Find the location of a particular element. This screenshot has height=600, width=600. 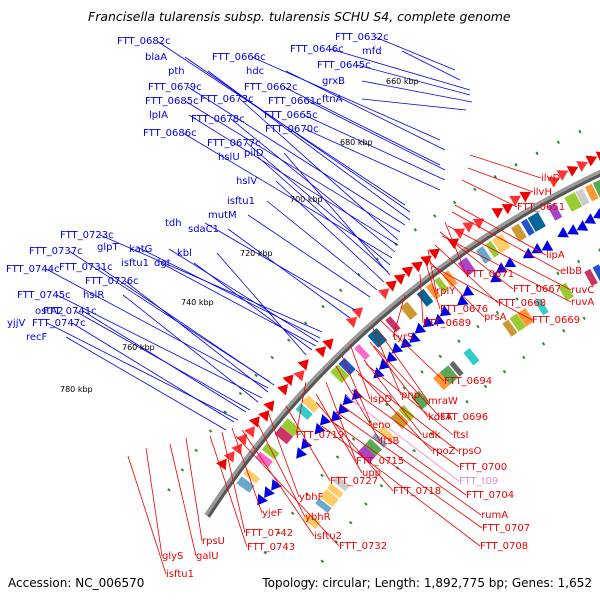

plus-strand-gene-label: FTT_0685c is located at coordinates (172, 101).